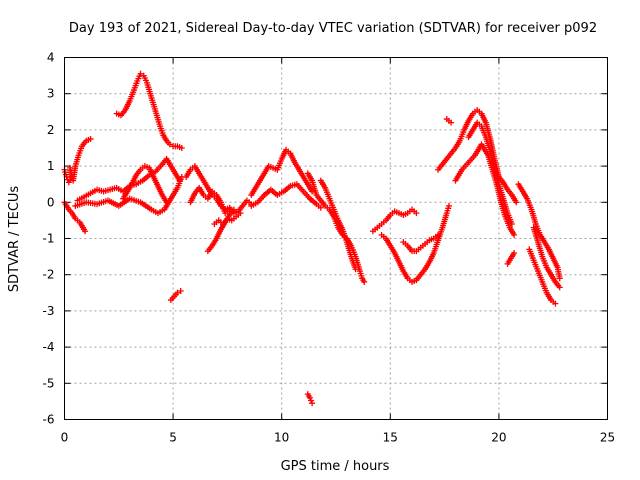  What do you see at coordinates (49, 347) in the screenshot?
I see `y-tick-label: -4` at bounding box center [49, 347].